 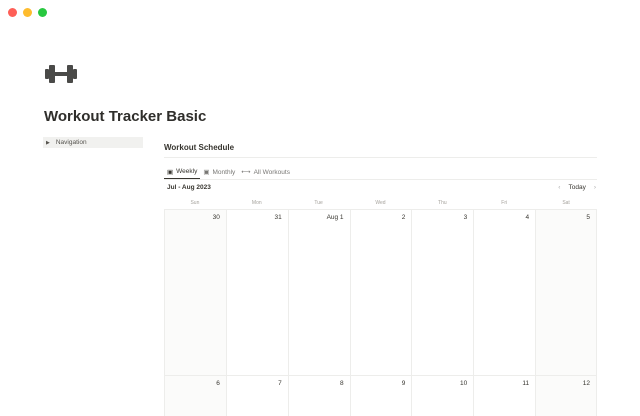 What do you see at coordinates (318, 396) in the screenshot?
I see `day-cell: 8` at bounding box center [318, 396].